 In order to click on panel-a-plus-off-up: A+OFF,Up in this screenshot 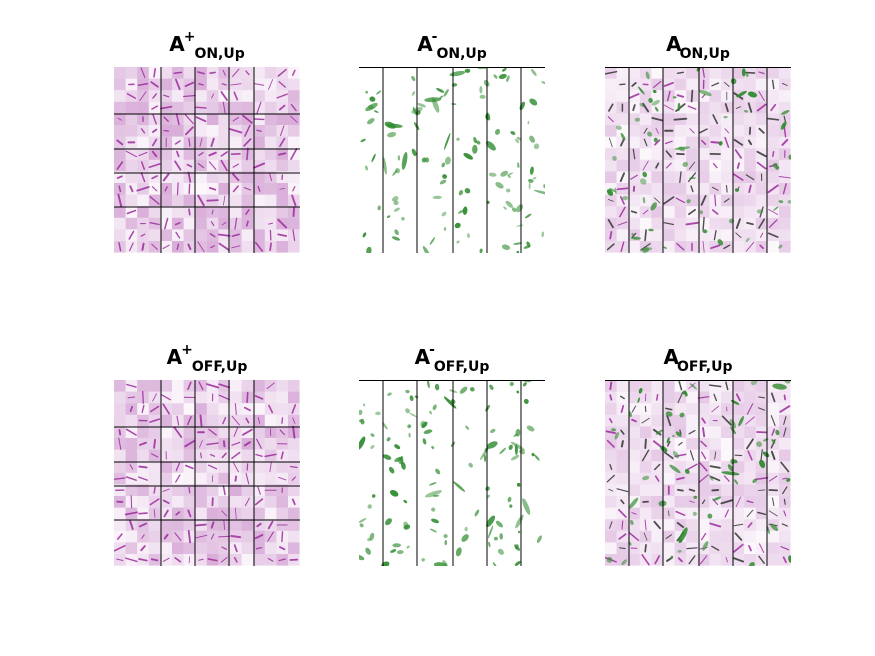, I will do `click(207, 457)`.